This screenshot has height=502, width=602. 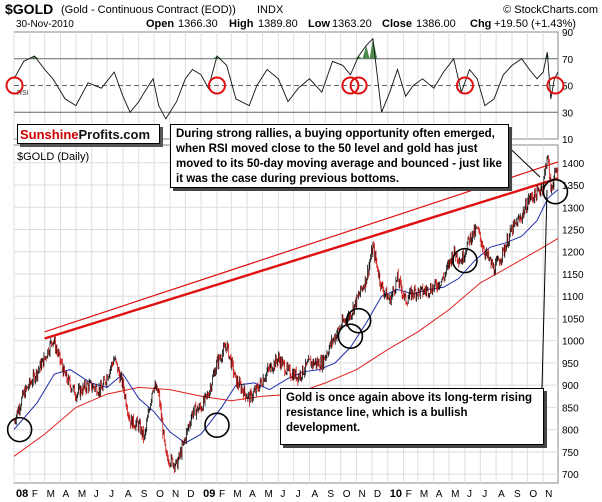 I want to click on price-tick-label: 700, so click(x=570, y=475).